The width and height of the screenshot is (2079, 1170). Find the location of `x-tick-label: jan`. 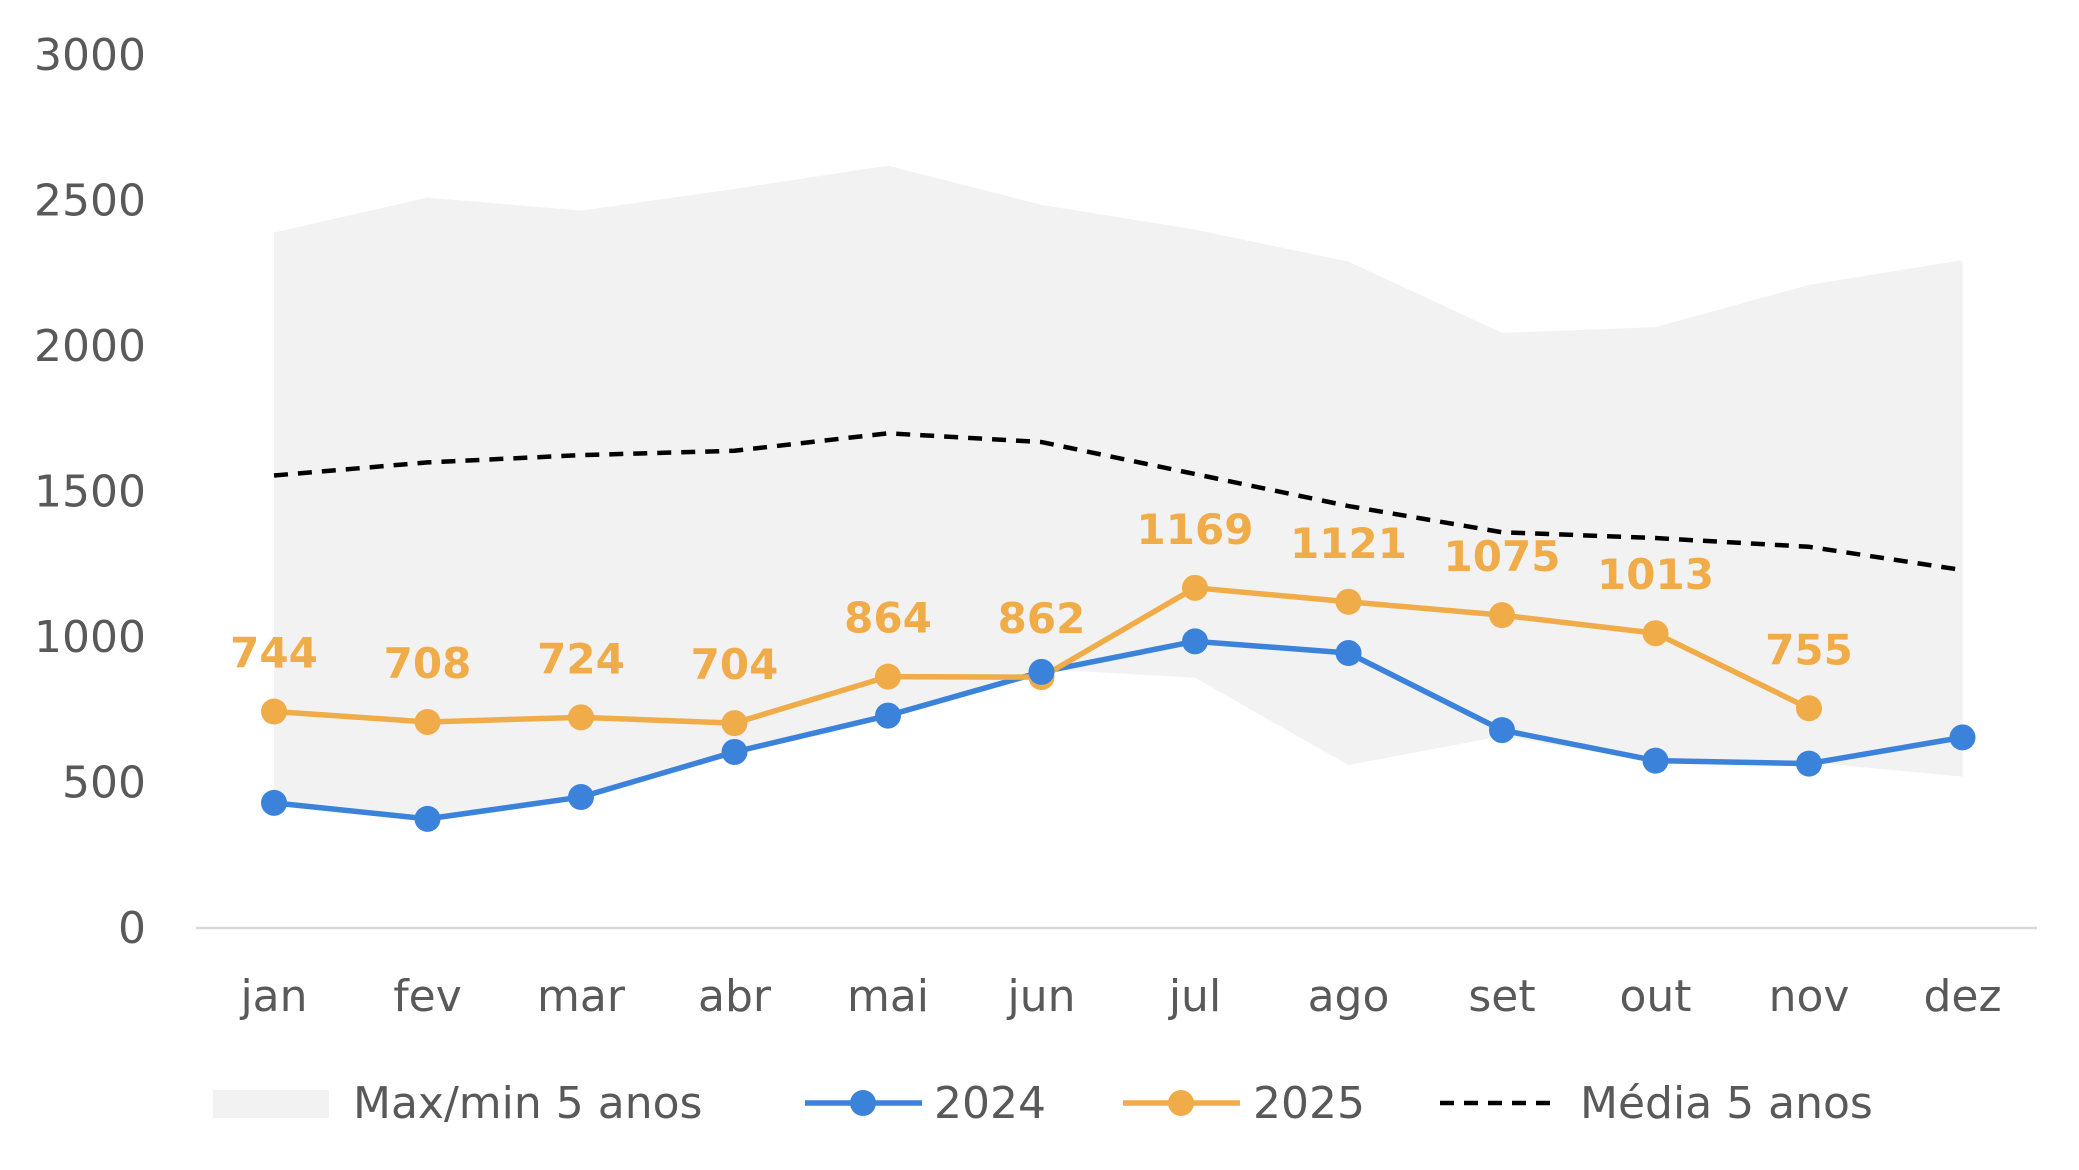

x-tick-label: jan is located at coordinates (273, 996).